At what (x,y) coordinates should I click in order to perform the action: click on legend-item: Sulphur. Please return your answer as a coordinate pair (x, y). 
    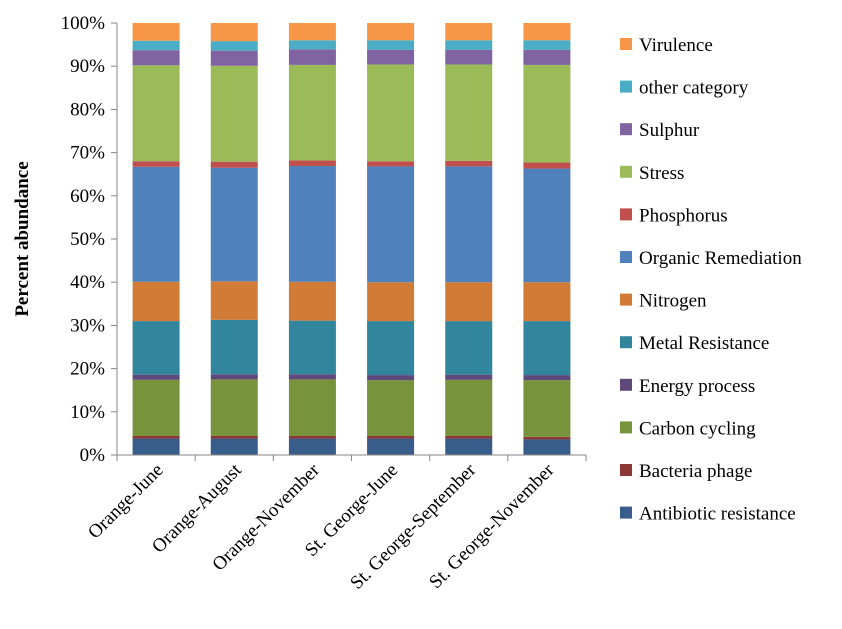
    Looking at the image, I should click on (660, 130).